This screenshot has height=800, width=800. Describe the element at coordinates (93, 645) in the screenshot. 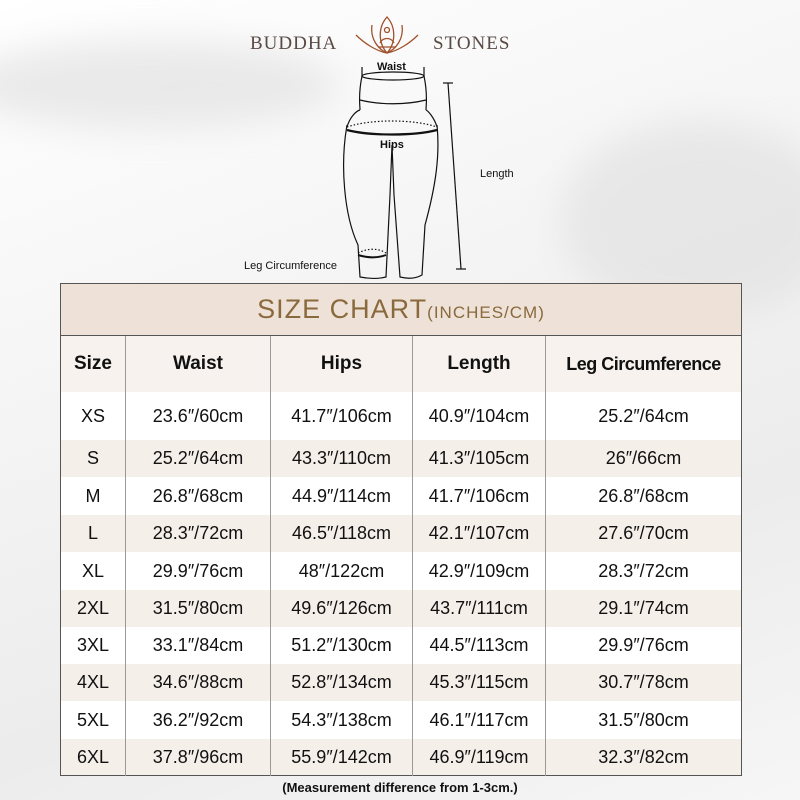

I see `cell-size: 3XL` at that location.